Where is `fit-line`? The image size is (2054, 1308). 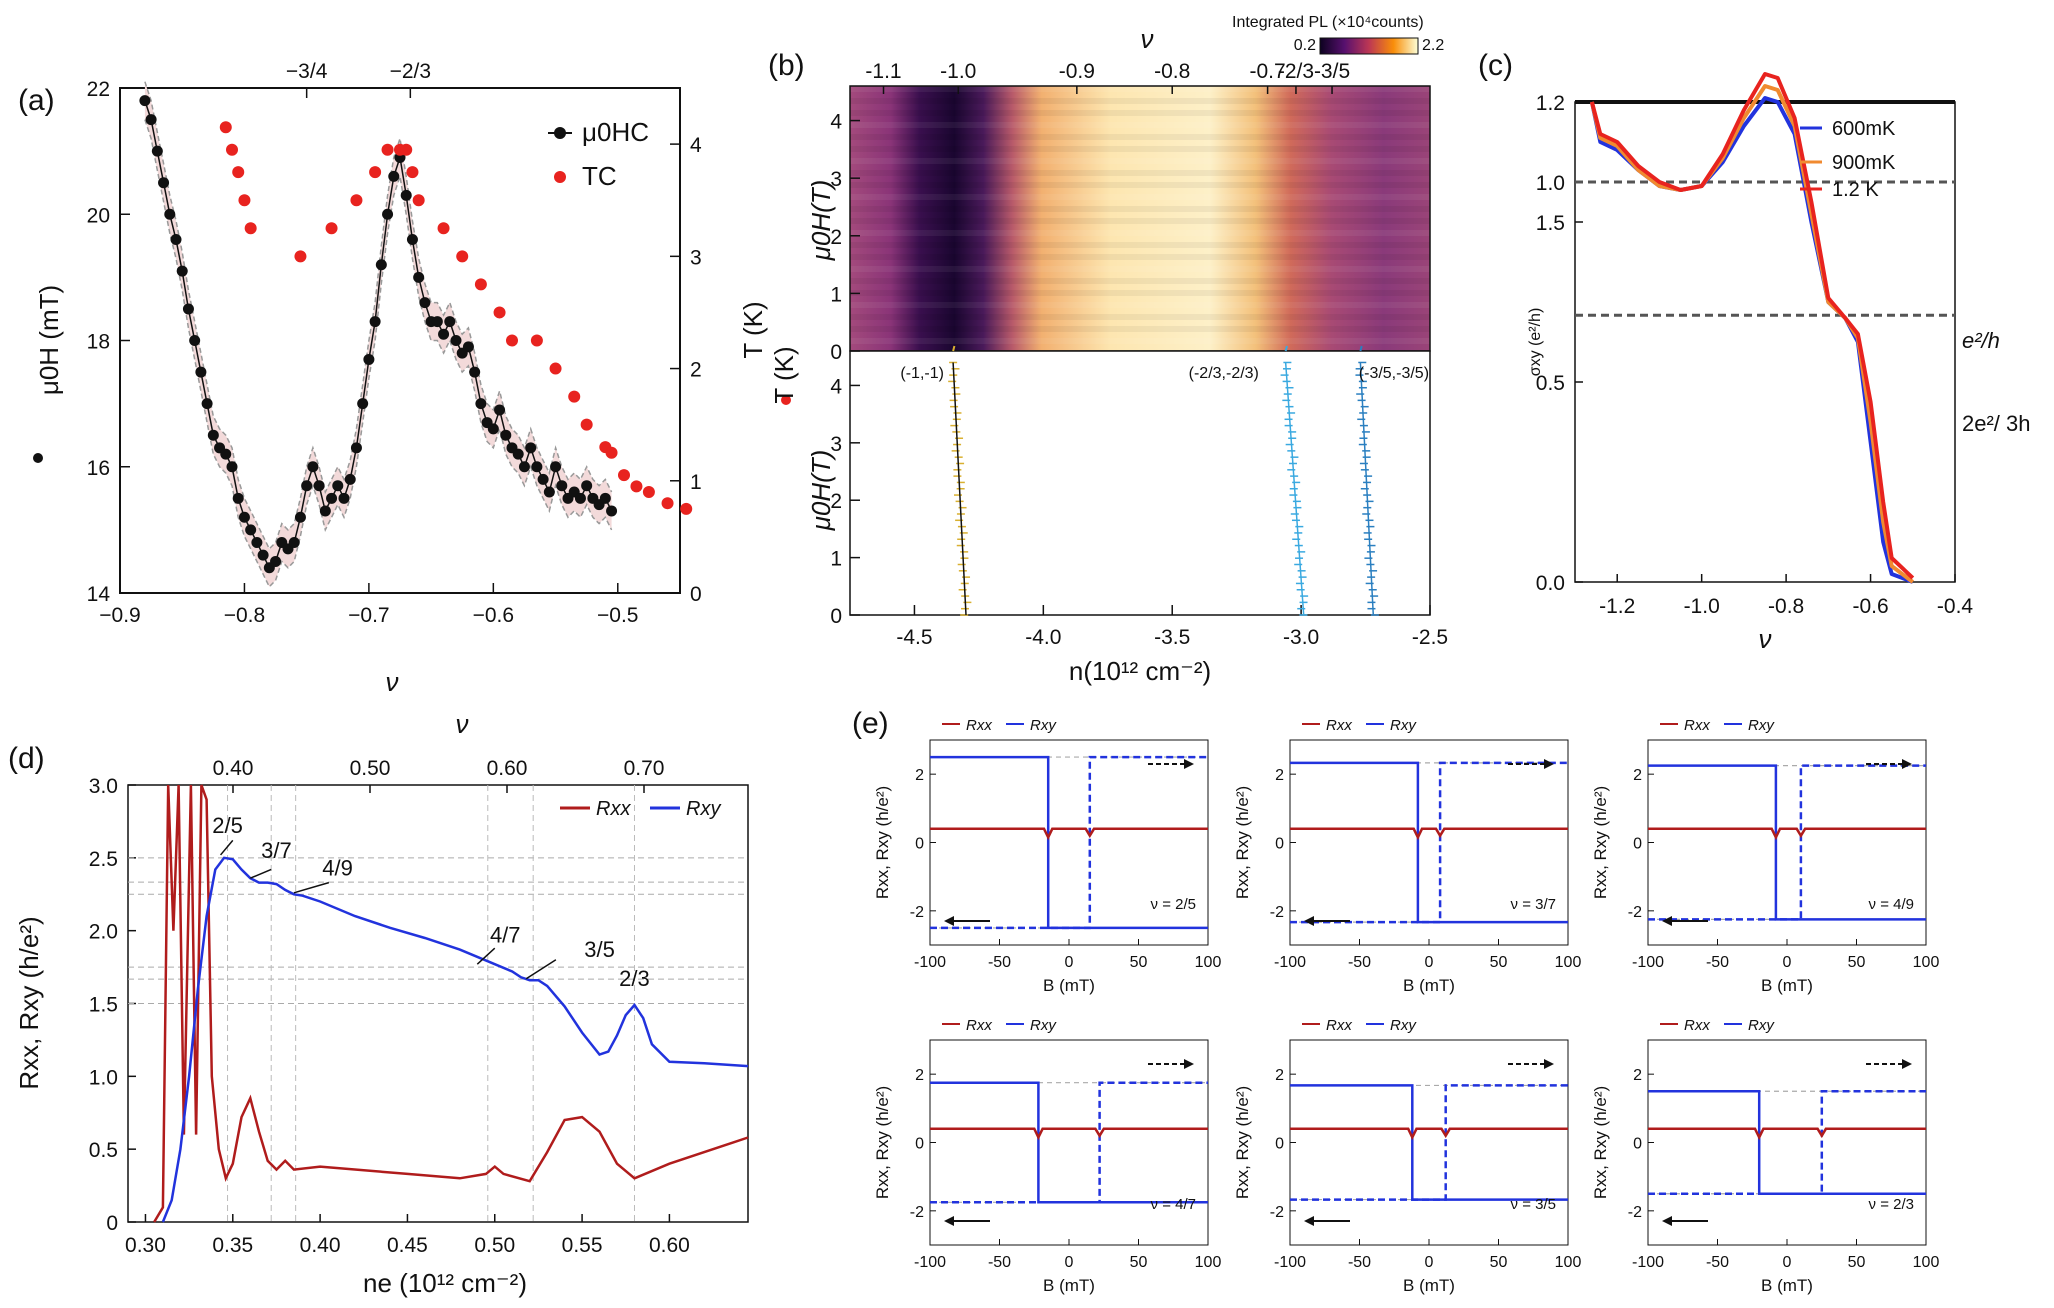 fit-line is located at coordinates (1367, 489).